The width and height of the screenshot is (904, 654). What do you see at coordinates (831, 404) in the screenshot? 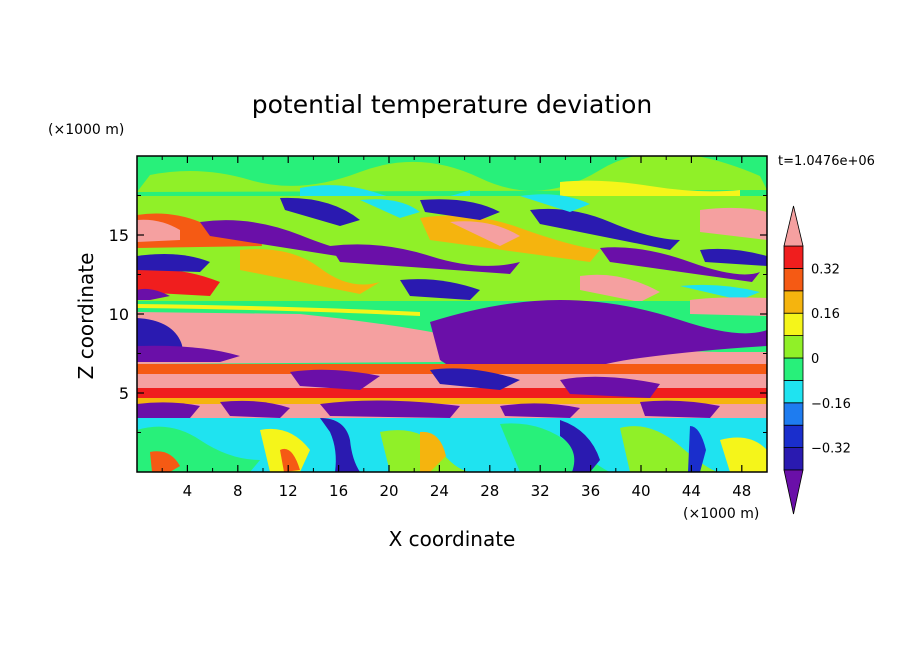
I see `colorbar-tick-label: −0.16` at bounding box center [831, 404].